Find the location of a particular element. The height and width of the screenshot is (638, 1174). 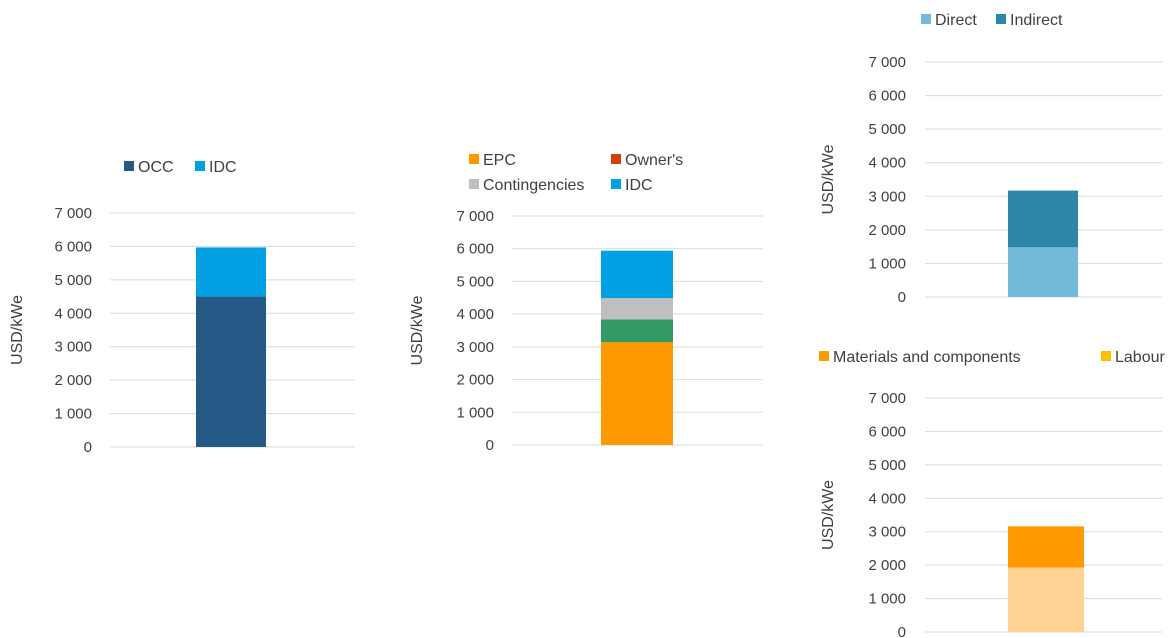

legend-label: Indirect is located at coordinates (1036, 20).